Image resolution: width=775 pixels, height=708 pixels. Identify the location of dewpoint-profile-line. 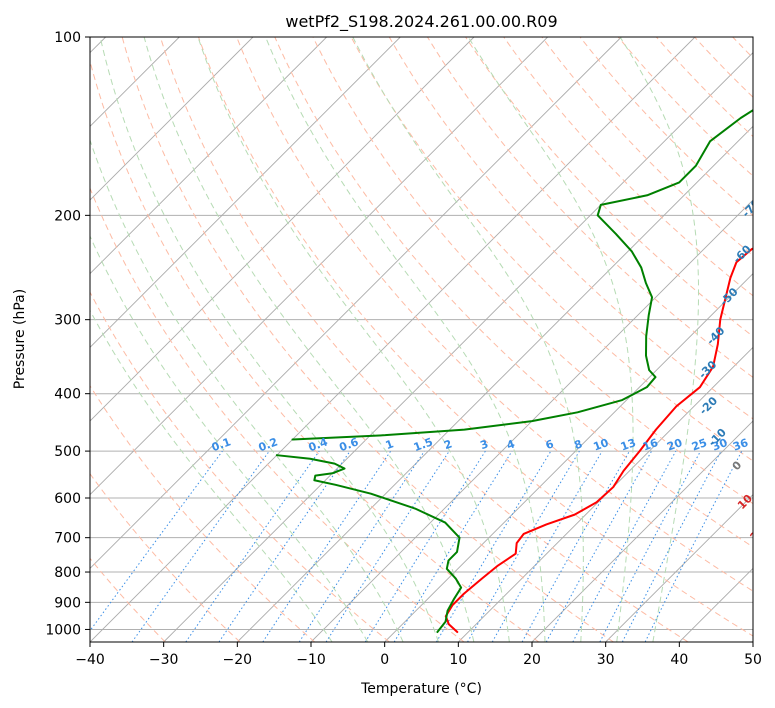
(369, 544).